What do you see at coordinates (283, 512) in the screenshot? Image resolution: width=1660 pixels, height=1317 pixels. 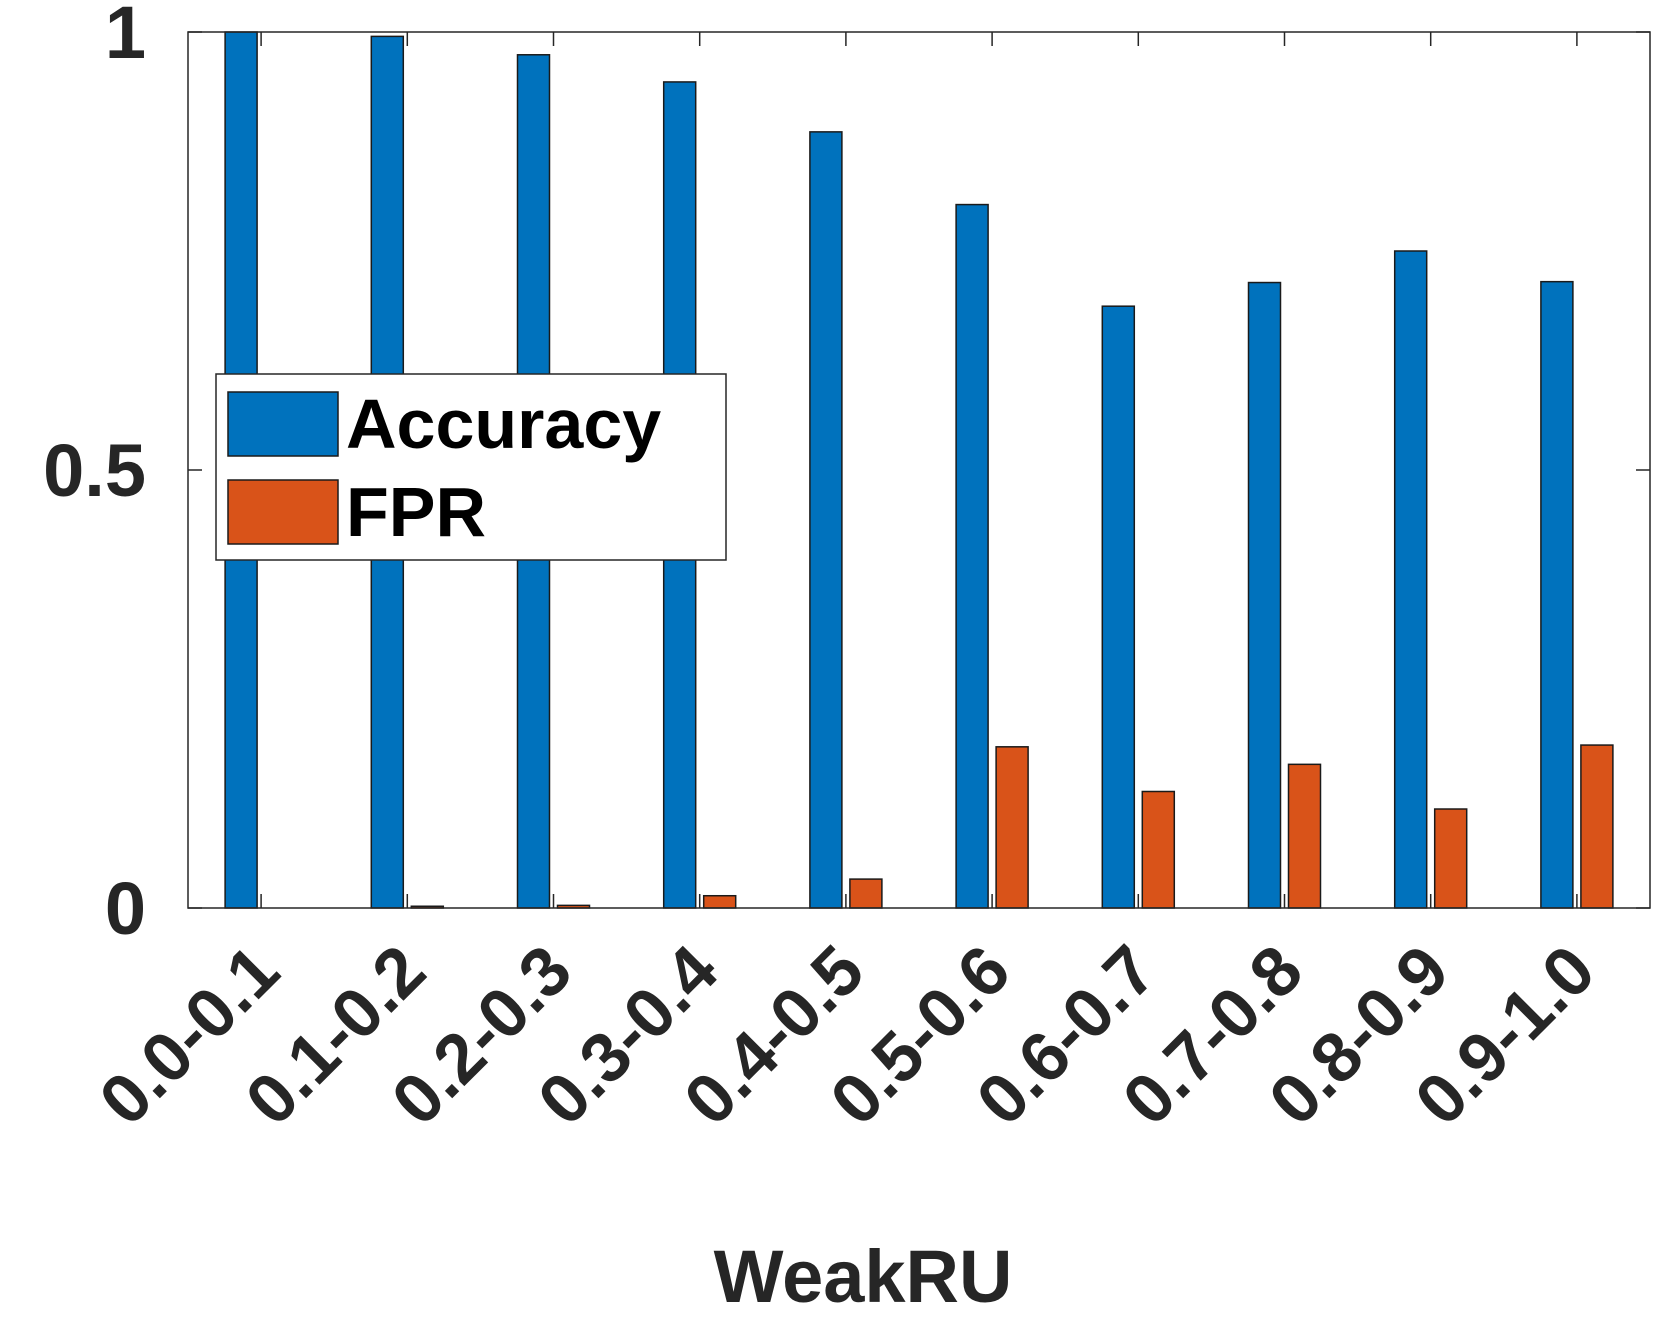 I see `legend-swatch-fpr` at bounding box center [283, 512].